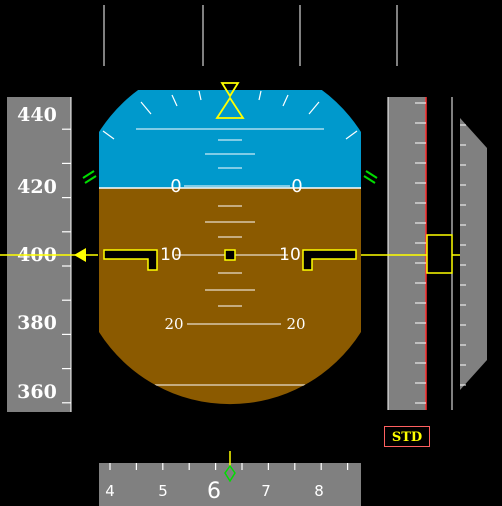 Image resolution: width=502 pixels, height=506 pixels. I want to click on pitch-label-10-right: 10, so click(290, 255).